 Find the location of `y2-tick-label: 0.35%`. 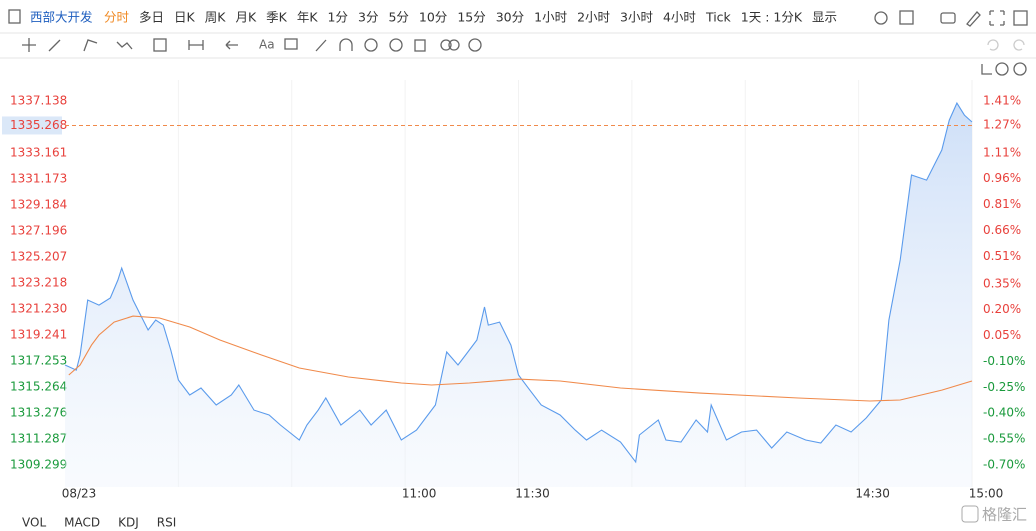

y2-tick-label: 0.35% is located at coordinates (1002, 283).